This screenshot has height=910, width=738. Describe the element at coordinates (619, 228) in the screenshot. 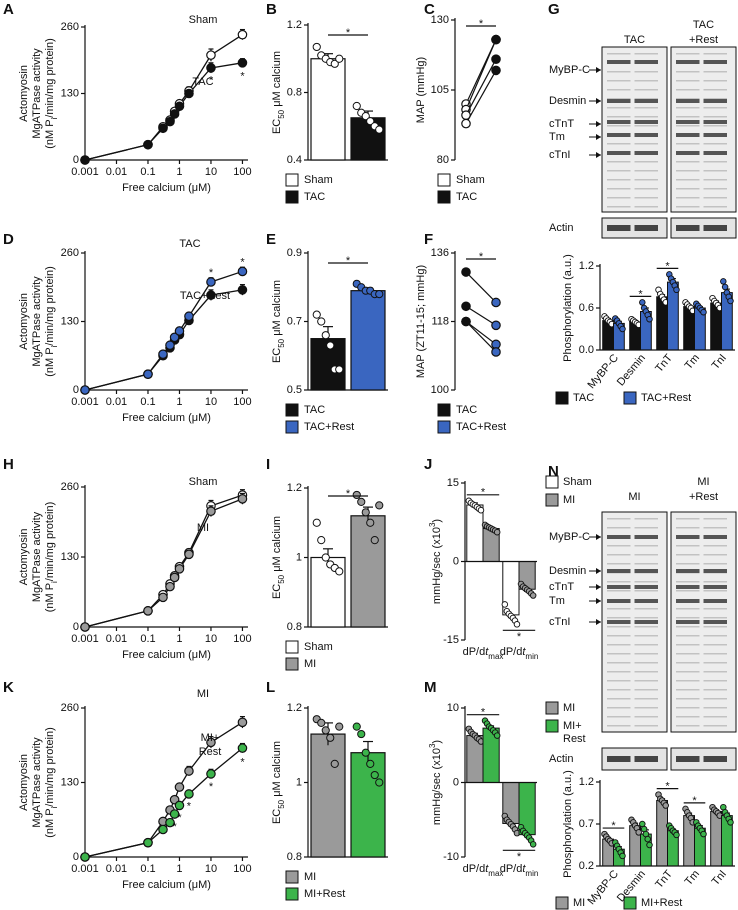

I see `actin-band` at that location.